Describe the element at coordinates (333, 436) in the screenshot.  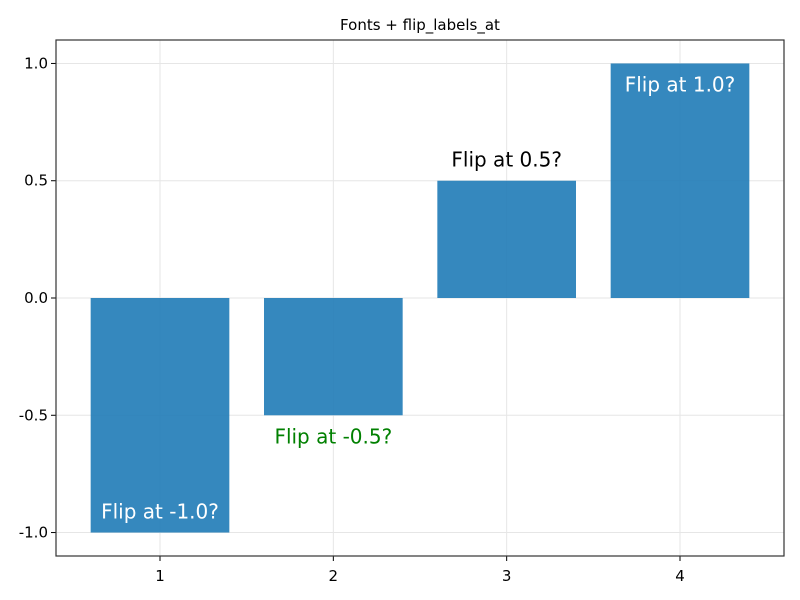
I see `bar-label: Flip at -0.5?` at that location.